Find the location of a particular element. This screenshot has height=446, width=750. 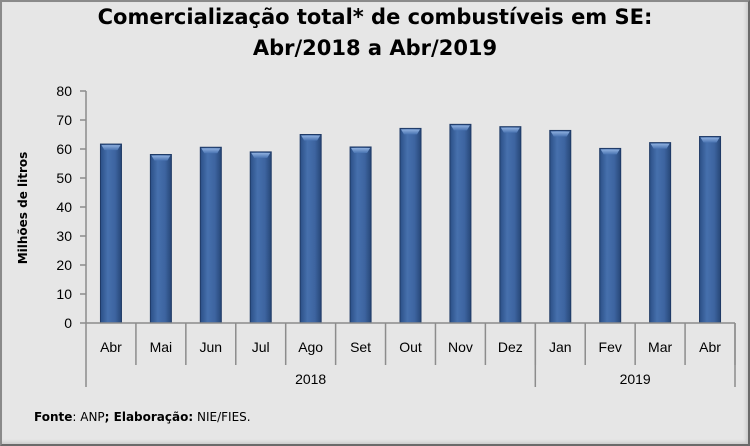

x-tick-label: Ago is located at coordinates (310, 347).